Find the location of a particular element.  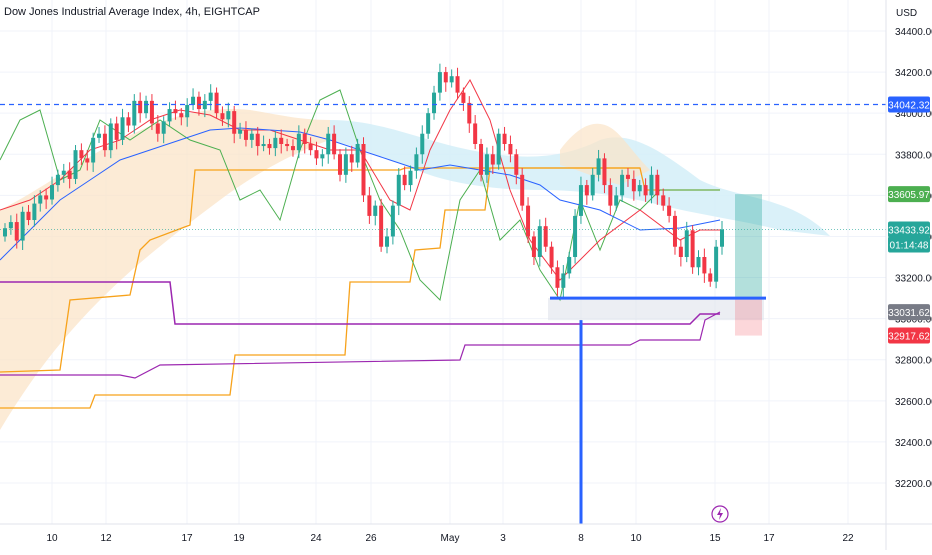

price-badge-label: 33433.92 is located at coordinates (909, 230).